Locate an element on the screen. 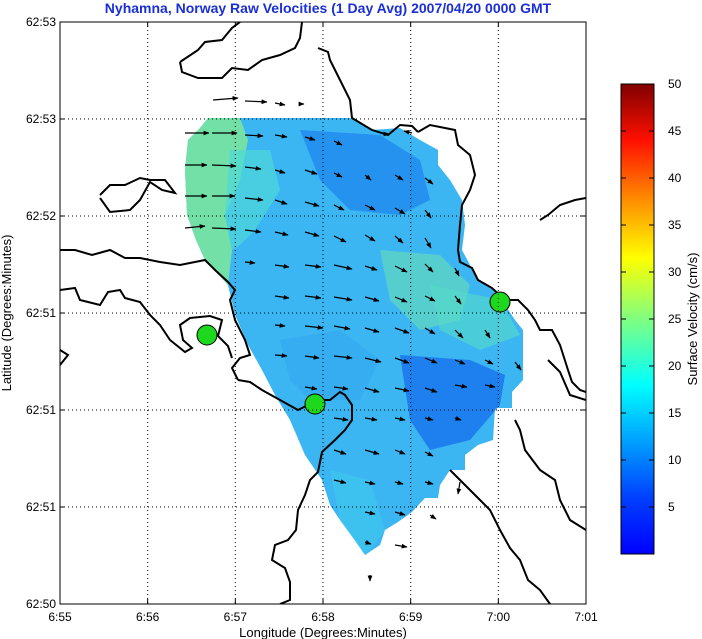 The width and height of the screenshot is (702, 639). colorbar-tick-label: 20 is located at coordinates (675, 366).